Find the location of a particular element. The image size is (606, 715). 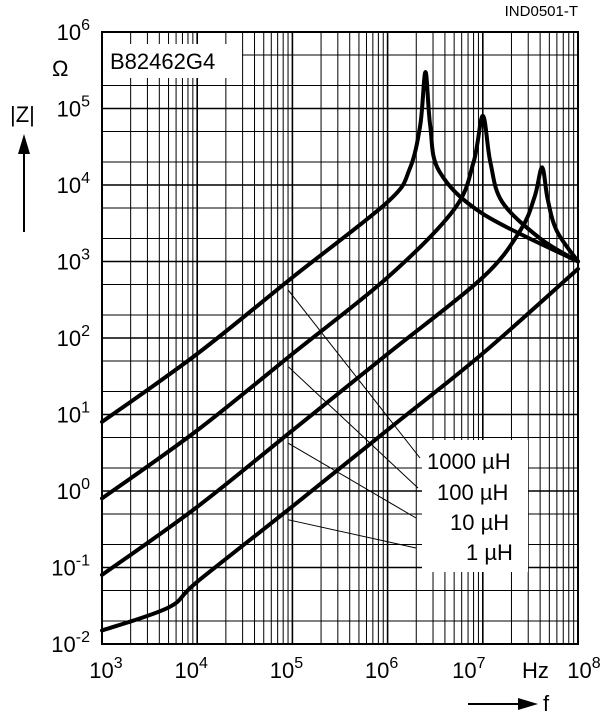

part-number: B82462G4 is located at coordinates (162, 61).